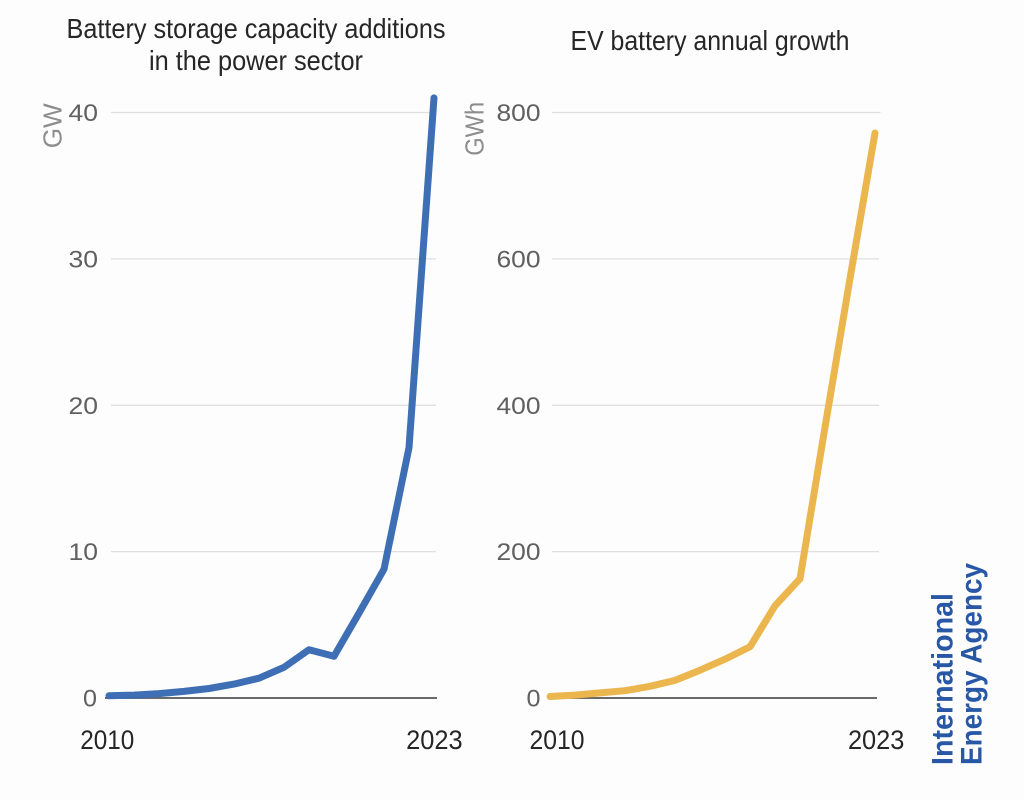 The image size is (1024, 800). What do you see at coordinates (53, 125) in the screenshot?
I see `svg-text: GW` at bounding box center [53, 125].